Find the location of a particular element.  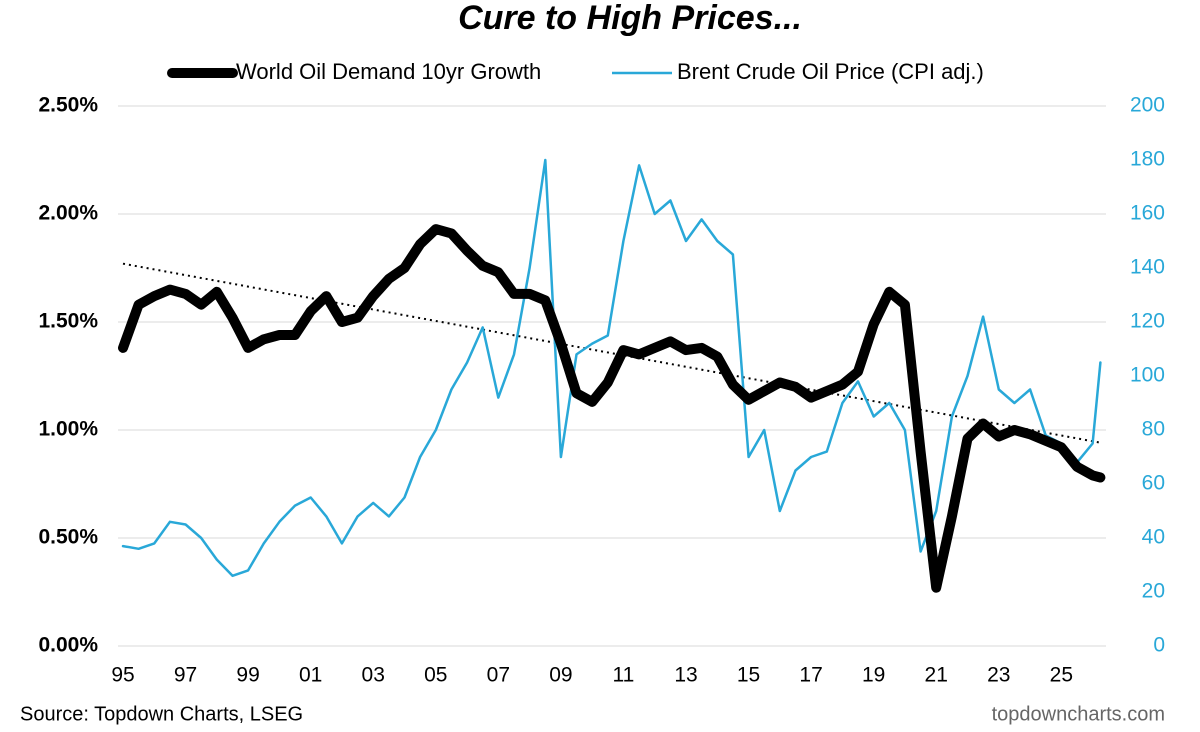

y2-tick-label: 40 is located at coordinates (1153, 537).